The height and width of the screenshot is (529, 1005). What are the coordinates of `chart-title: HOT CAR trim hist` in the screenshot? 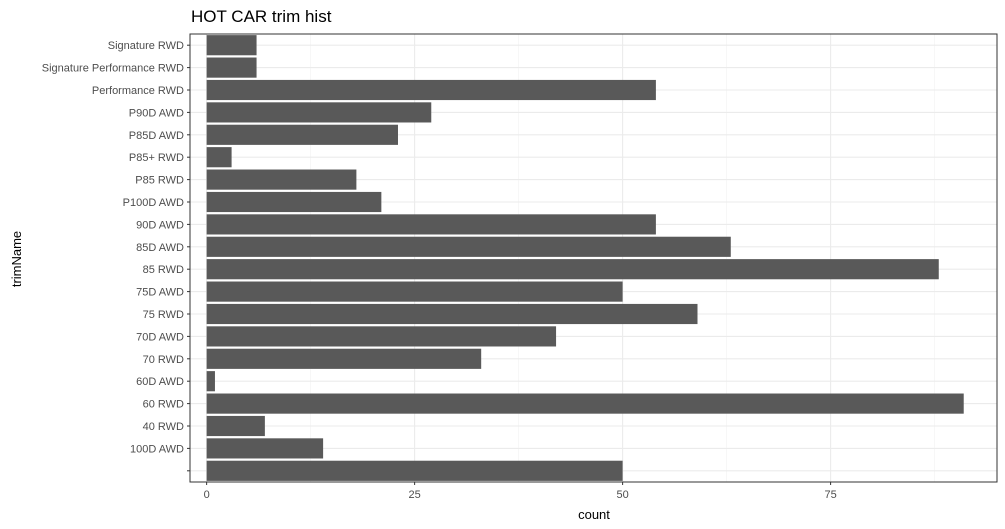 It's located at (261, 16).